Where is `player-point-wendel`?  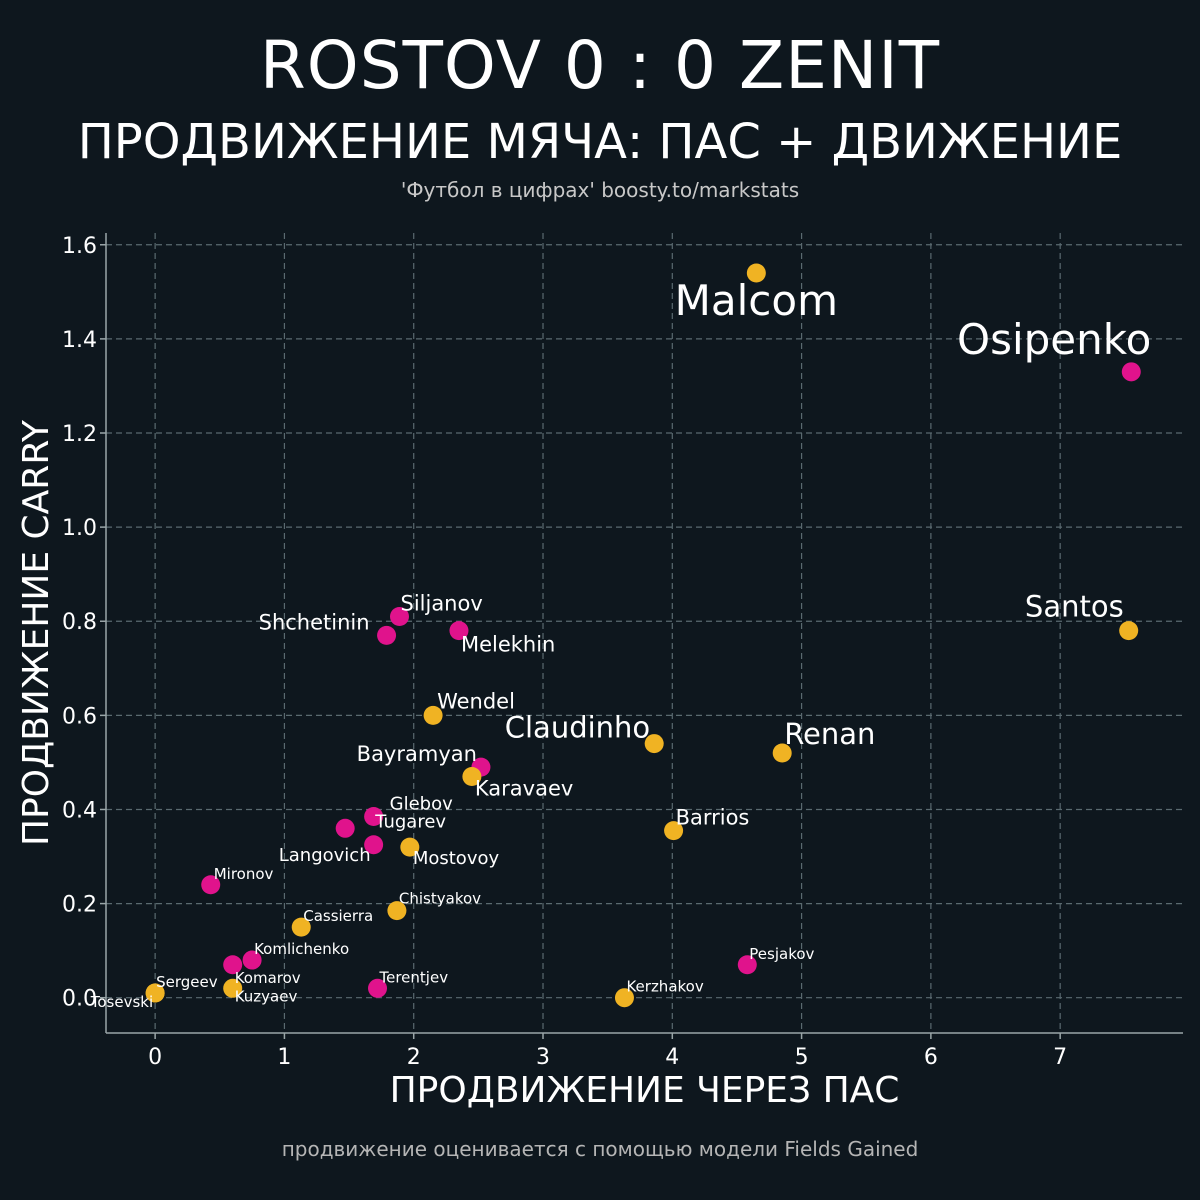
player-point-wendel is located at coordinates (433, 715).